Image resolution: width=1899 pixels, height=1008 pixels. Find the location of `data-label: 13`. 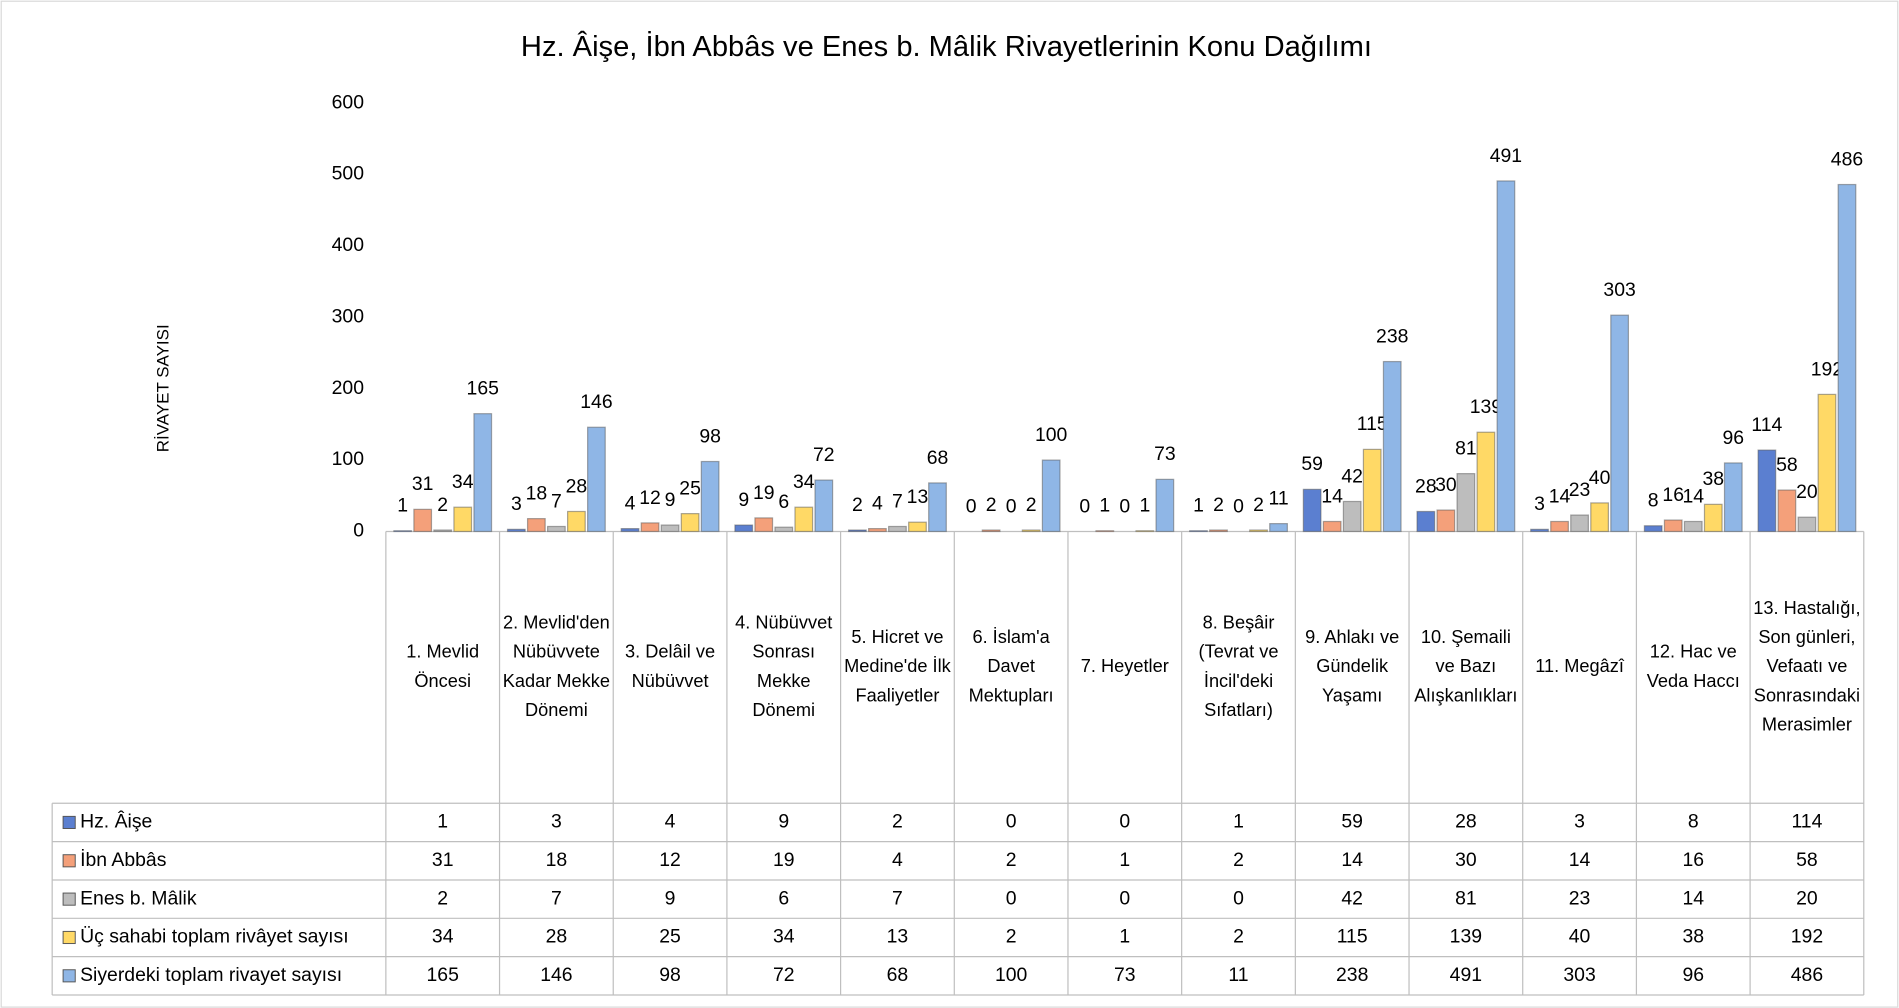

data-label: 13 is located at coordinates (918, 497).